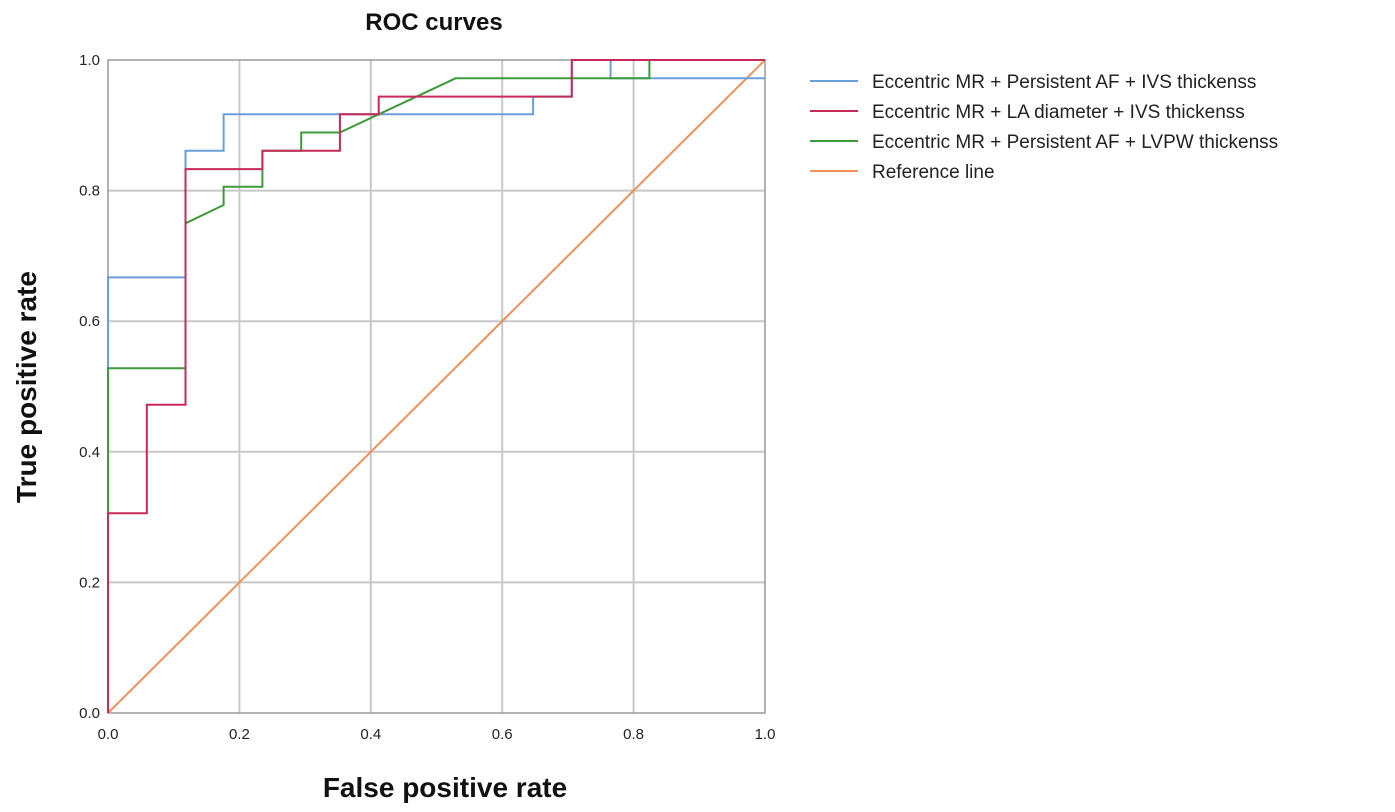 The height and width of the screenshot is (812, 1395). Describe the element at coordinates (89, 60) in the screenshot. I see `y-tick-label: 1.0` at that location.